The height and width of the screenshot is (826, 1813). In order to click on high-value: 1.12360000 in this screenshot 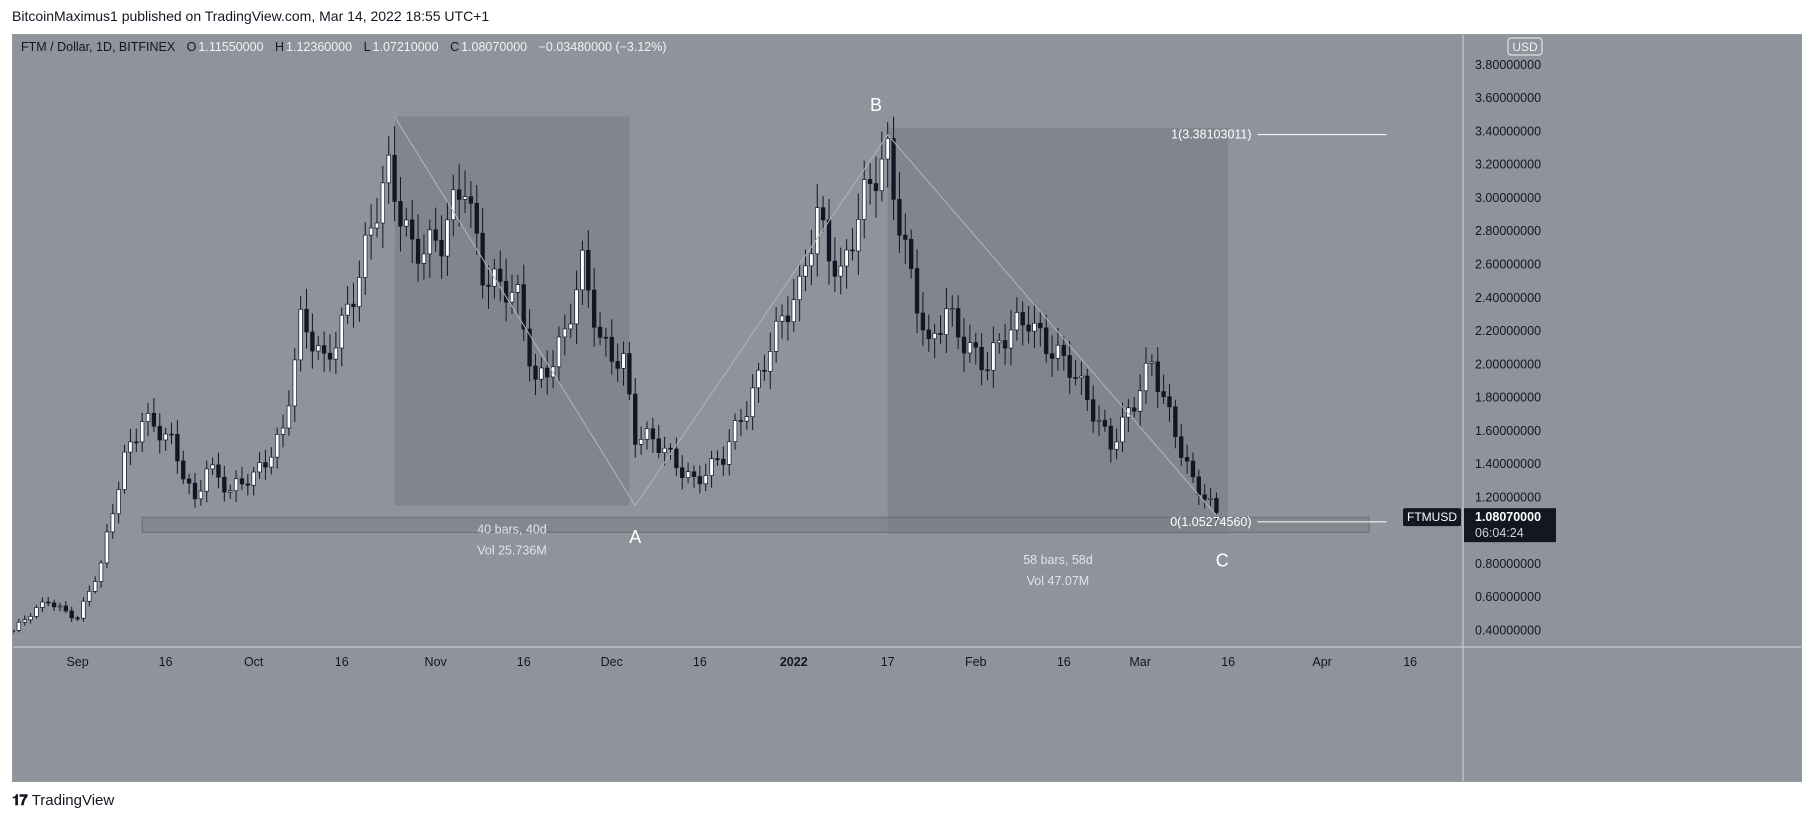, I will do `click(319, 47)`.